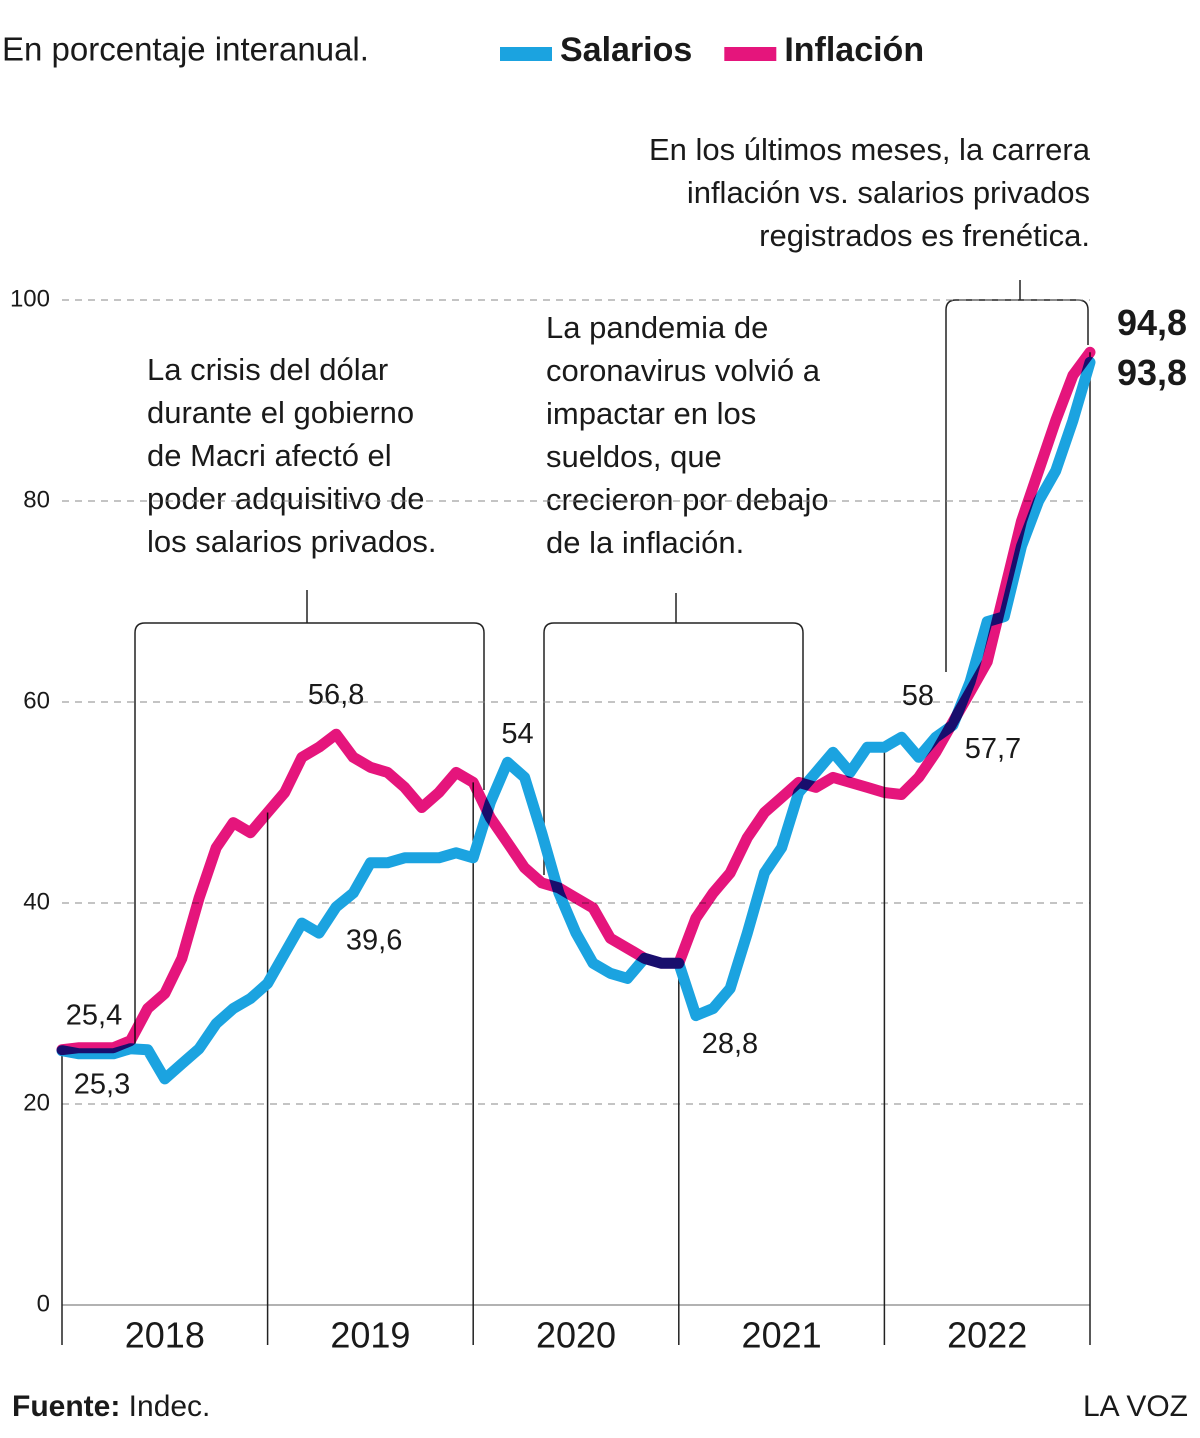 The height and width of the screenshot is (1438, 1200). I want to click on annotation: inflación vs. salarios privados, so click(888, 192).